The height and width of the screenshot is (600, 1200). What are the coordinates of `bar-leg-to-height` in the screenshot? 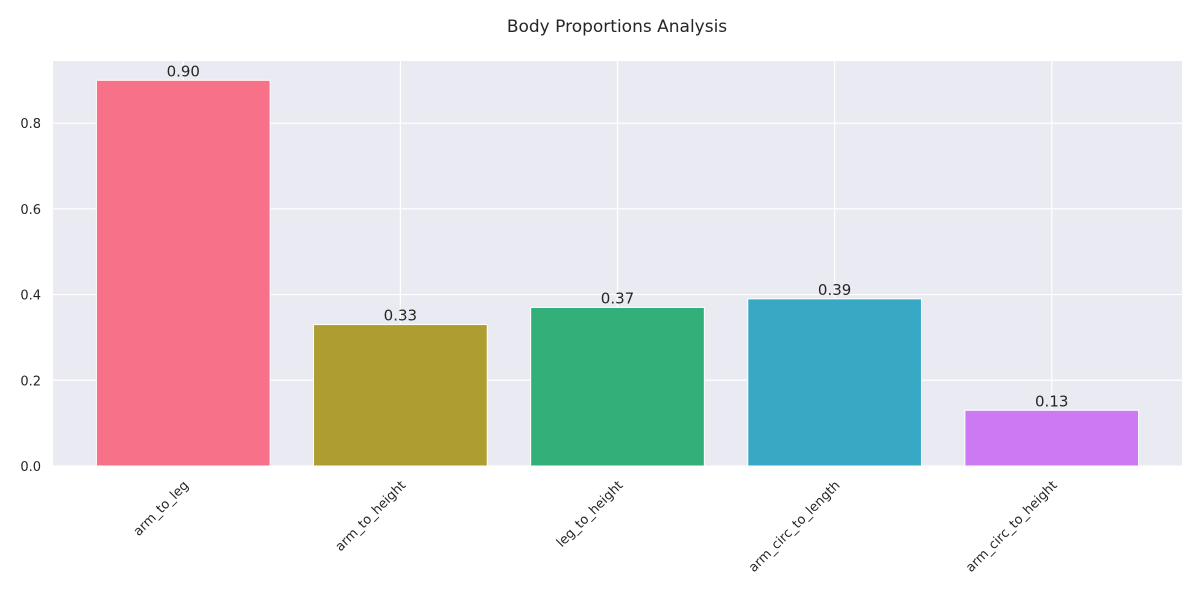 It's located at (617, 386).